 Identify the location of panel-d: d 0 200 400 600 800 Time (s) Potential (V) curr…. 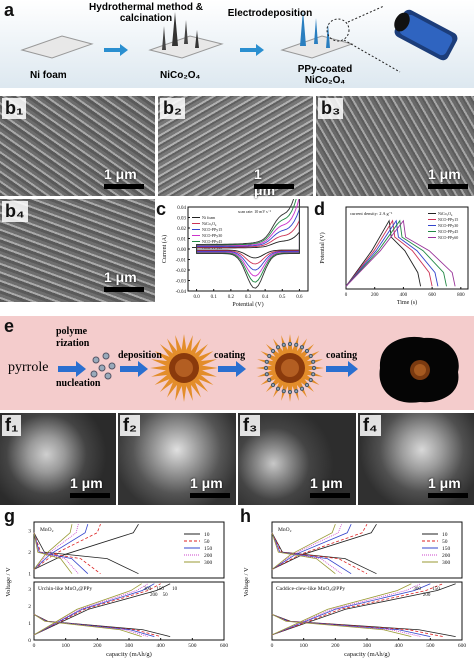
(394, 256).